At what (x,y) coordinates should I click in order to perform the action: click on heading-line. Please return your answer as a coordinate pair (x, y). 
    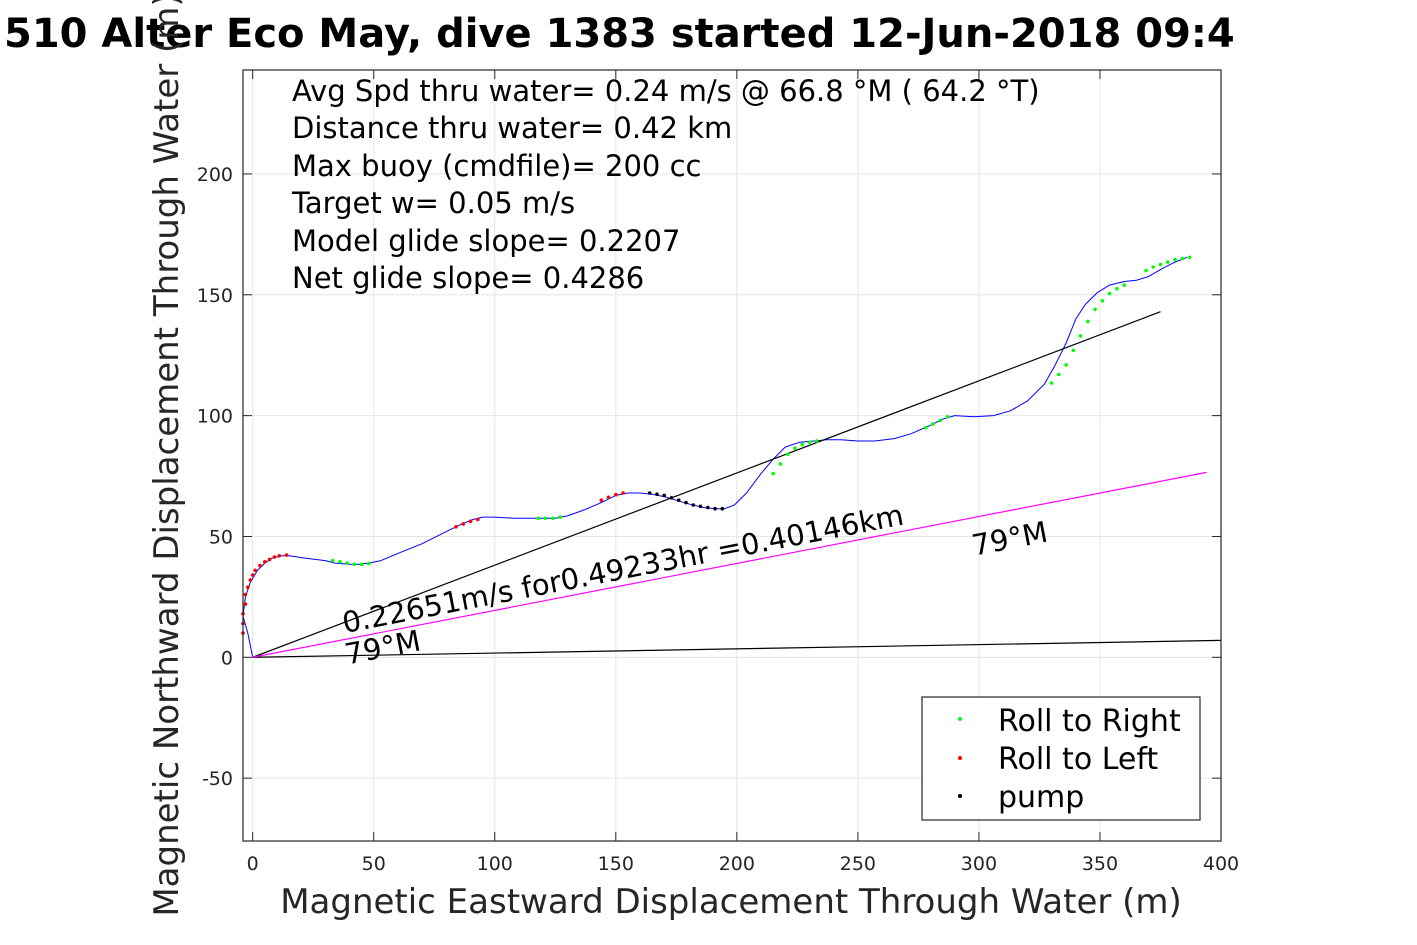
    Looking at the image, I should click on (737, 648).